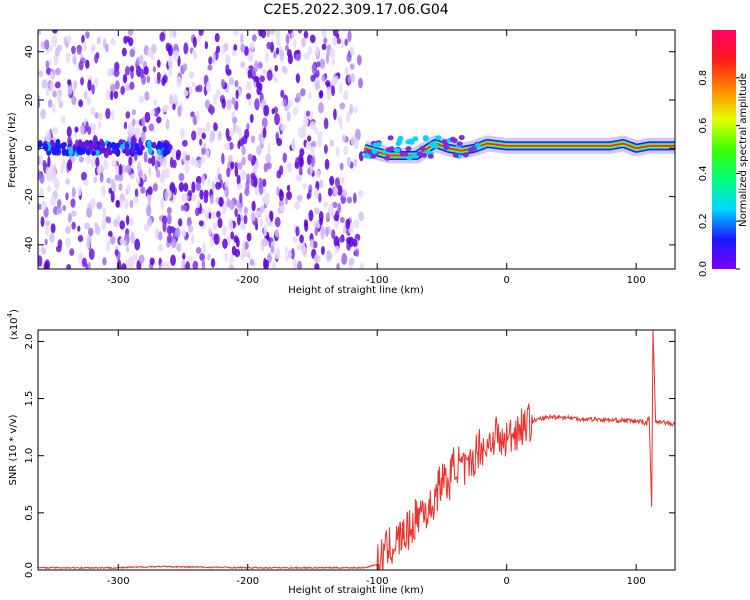 The image size is (750, 600). I want to click on colorbar-ticks: 0.0 0.2 0.4 0.6 0.8, so click(719, 173).